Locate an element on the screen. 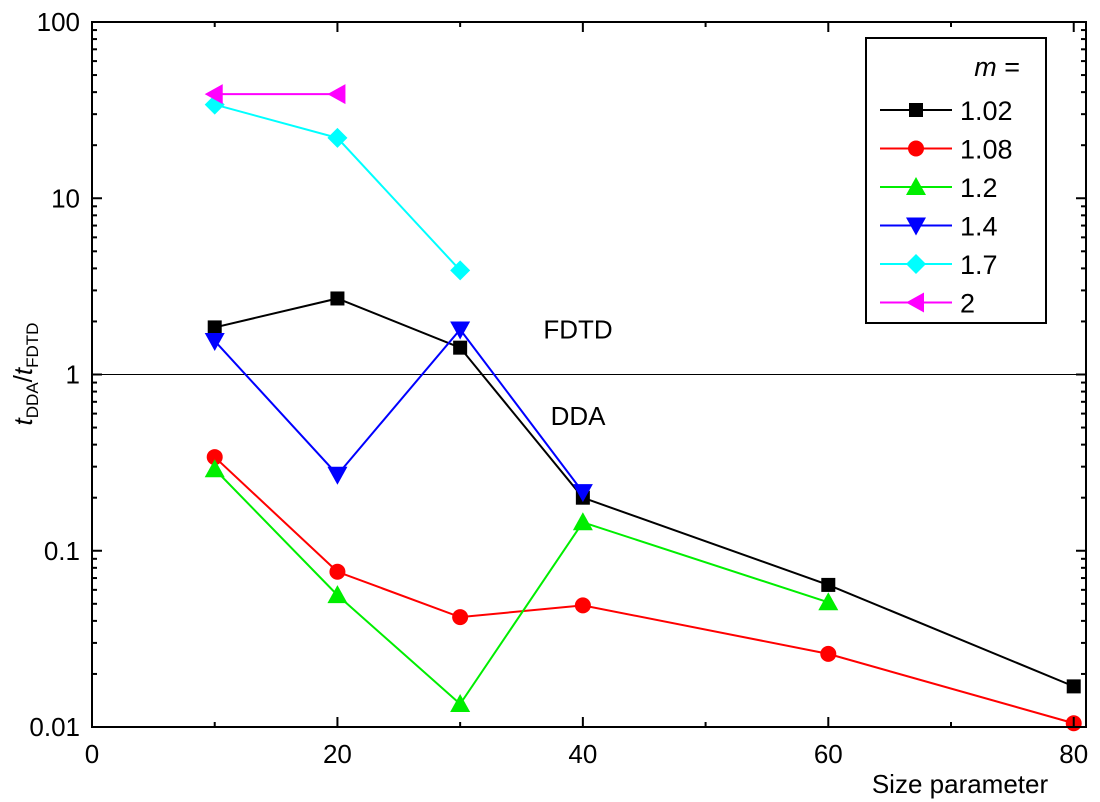 The image size is (1100, 802). x-tick-label: 80 is located at coordinates (1073, 754).